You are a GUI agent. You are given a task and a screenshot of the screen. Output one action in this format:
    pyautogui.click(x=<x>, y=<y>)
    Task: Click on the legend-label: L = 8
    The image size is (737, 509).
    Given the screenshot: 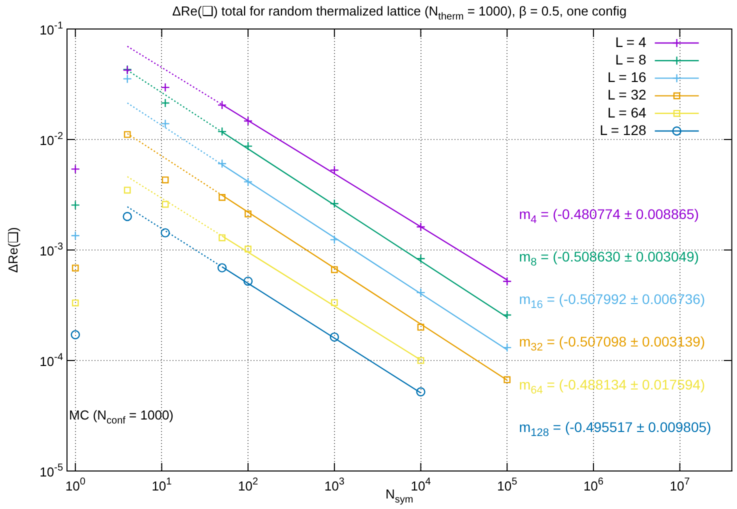 What is the action you would take?
    pyautogui.click(x=630, y=59)
    